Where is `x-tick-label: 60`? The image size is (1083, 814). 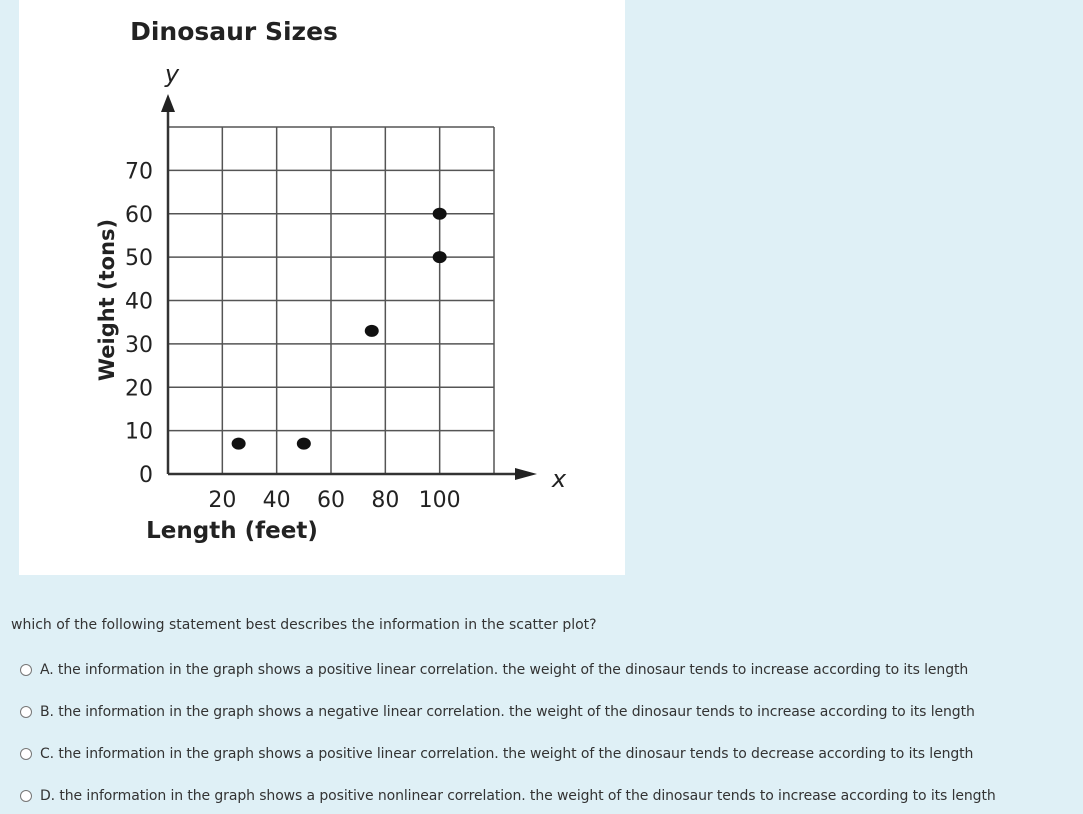
x-tick-label: 60 is located at coordinates (331, 500).